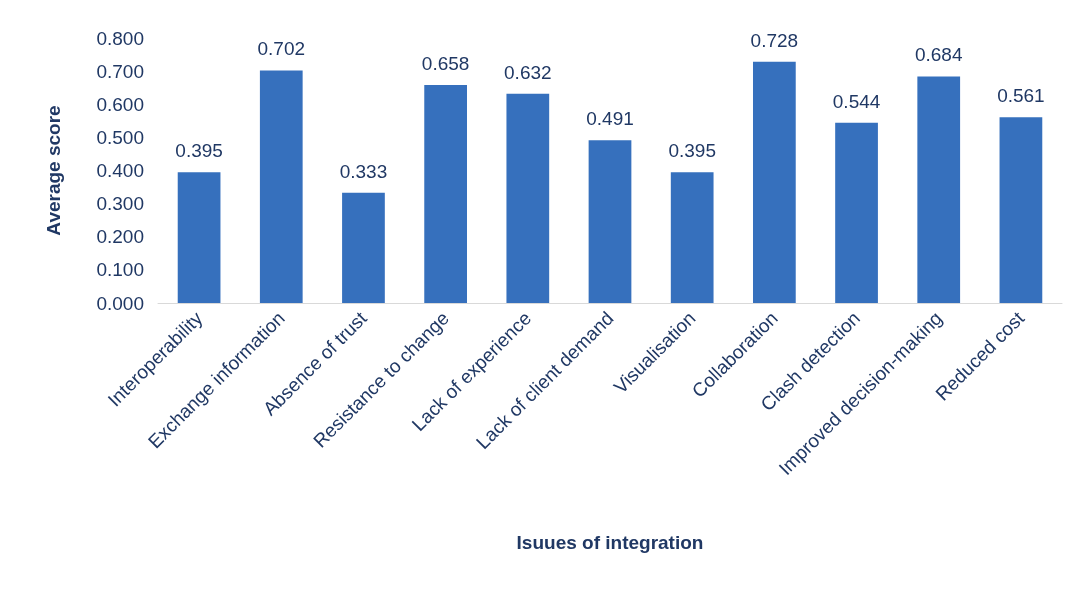 This screenshot has width=1092, height=590. Describe the element at coordinates (528, 72) in the screenshot. I see `data-label: 0.632` at that location.